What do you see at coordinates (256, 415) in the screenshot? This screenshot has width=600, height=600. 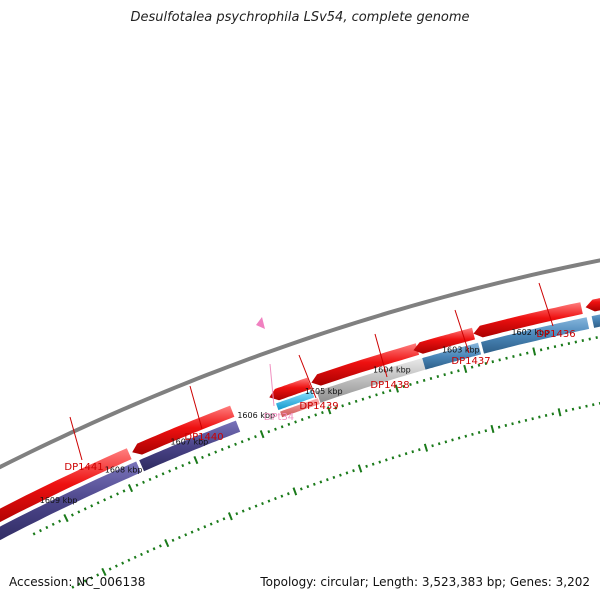 I see `scale-tick-label: 1606 kbp` at bounding box center [256, 415].